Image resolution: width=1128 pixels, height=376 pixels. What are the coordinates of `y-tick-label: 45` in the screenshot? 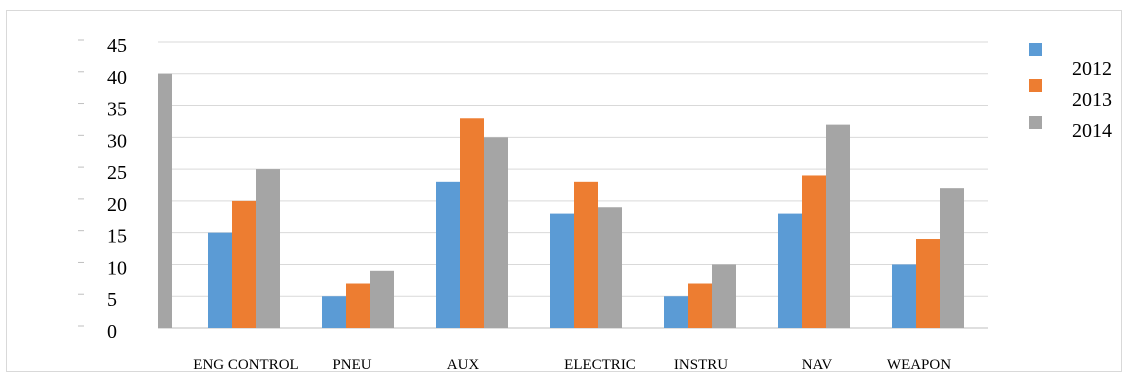 It's located at (117, 46).